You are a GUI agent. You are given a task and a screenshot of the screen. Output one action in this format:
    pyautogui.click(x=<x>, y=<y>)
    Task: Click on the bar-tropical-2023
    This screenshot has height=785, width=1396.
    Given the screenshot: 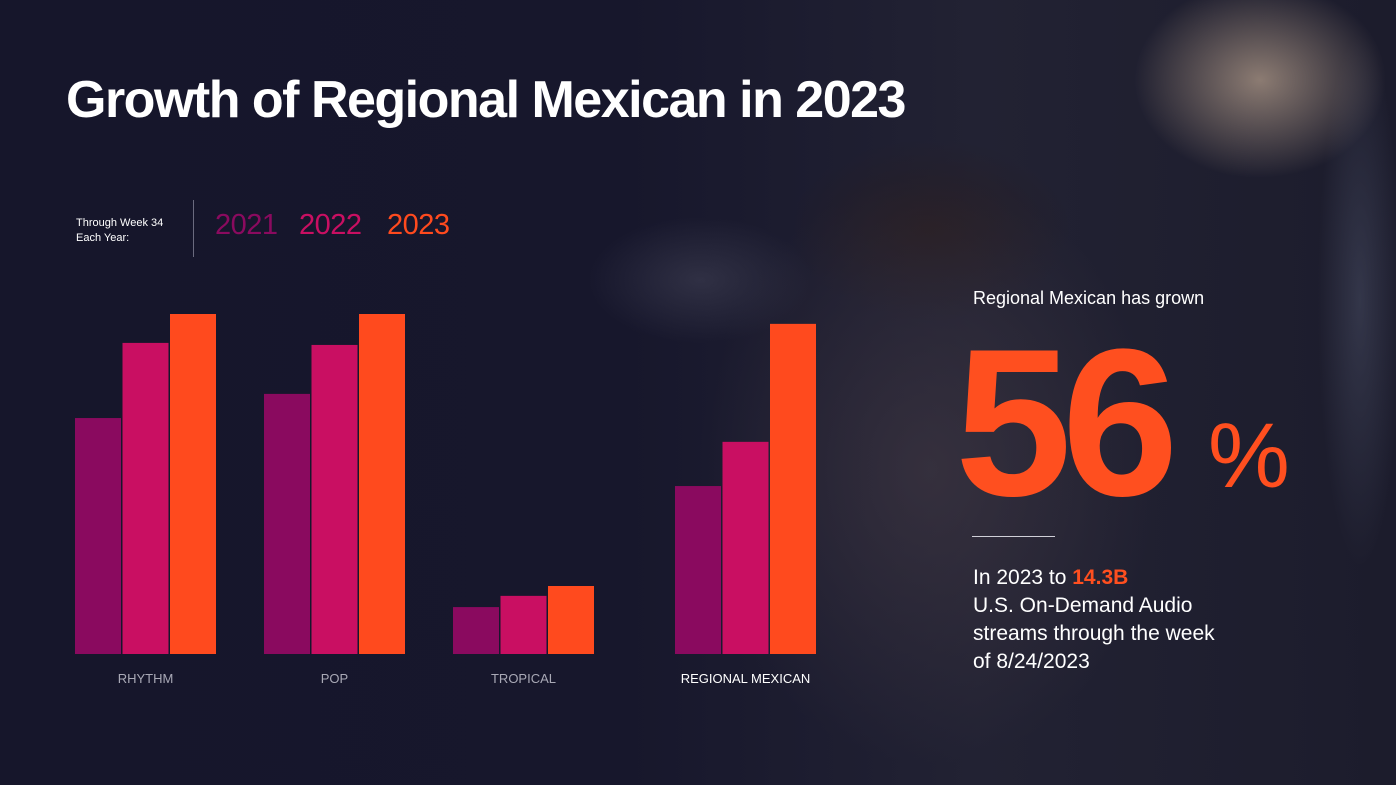 What is the action you would take?
    pyautogui.click(x=571, y=620)
    